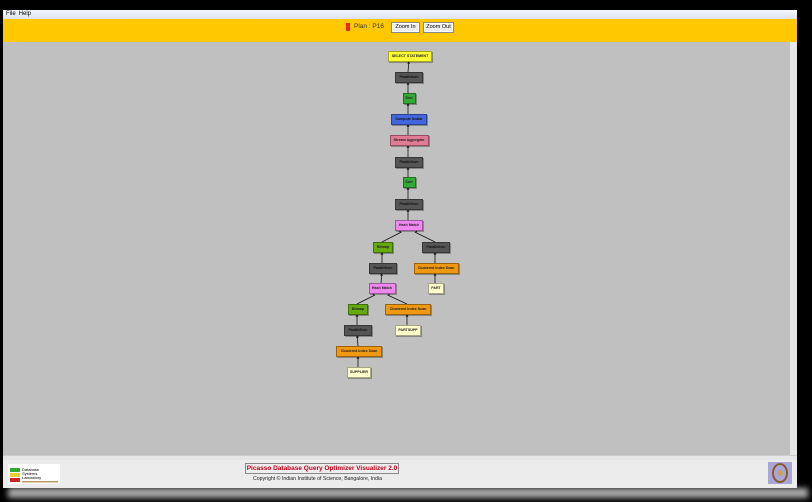 The height and width of the screenshot is (502, 812). Describe the element at coordinates (780, 473) in the screenshot. I see `iisc-logo` at that location.